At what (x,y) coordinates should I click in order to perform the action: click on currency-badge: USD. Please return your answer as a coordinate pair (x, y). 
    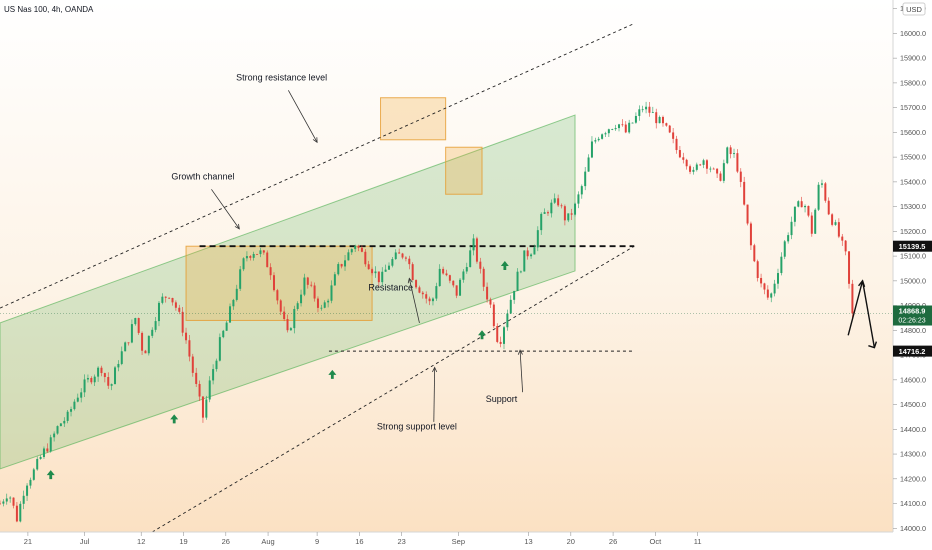
    Looking at the image, I should click on (914, 9).